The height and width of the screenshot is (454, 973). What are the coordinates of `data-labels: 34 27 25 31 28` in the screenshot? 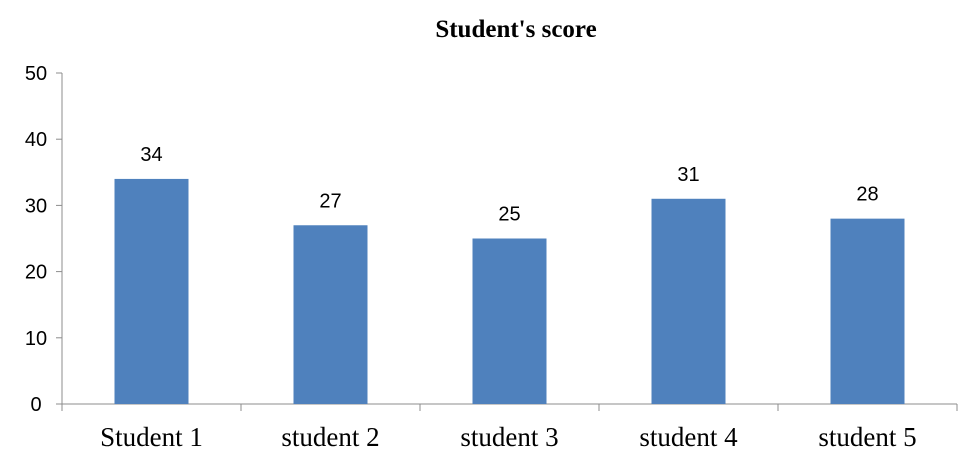 It's located at (509, 185).